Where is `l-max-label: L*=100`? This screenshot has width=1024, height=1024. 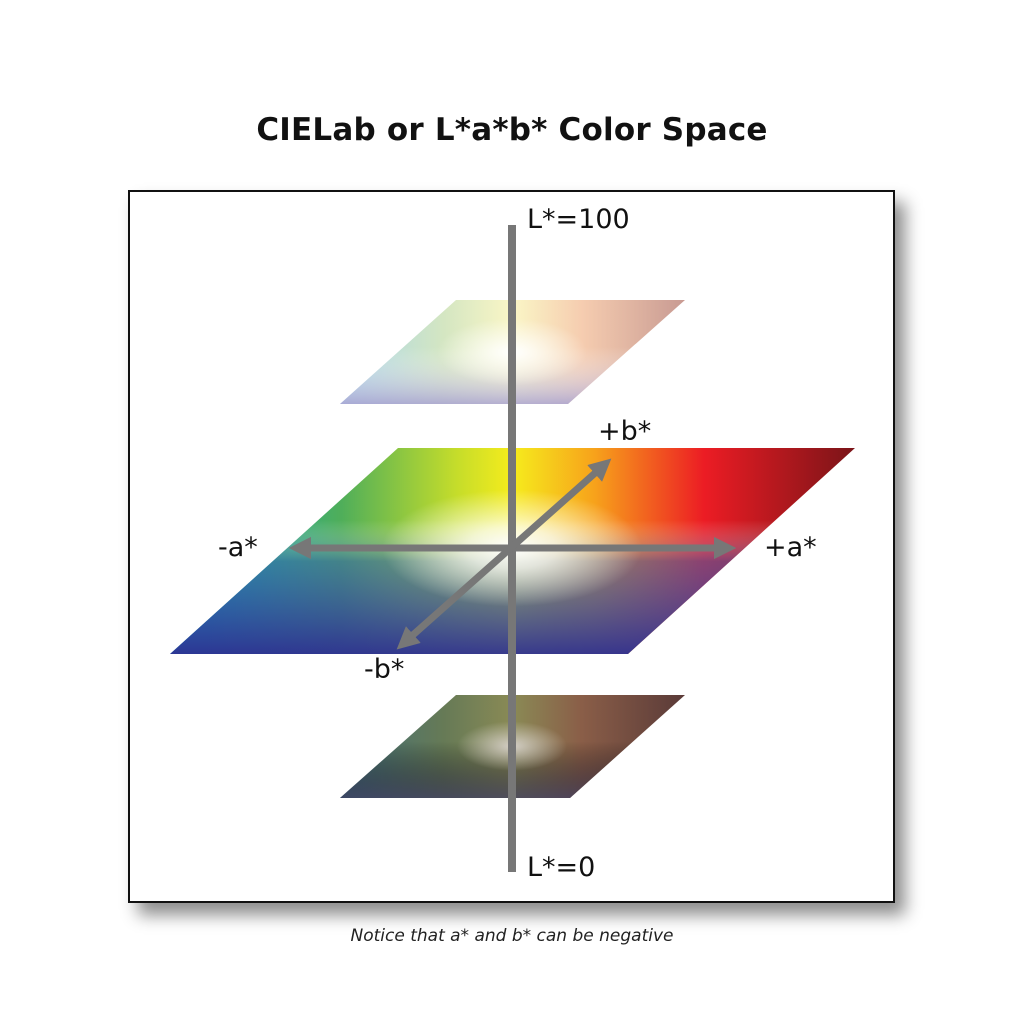 l-max-label: L*=100 is located at coordinates (578, 219).